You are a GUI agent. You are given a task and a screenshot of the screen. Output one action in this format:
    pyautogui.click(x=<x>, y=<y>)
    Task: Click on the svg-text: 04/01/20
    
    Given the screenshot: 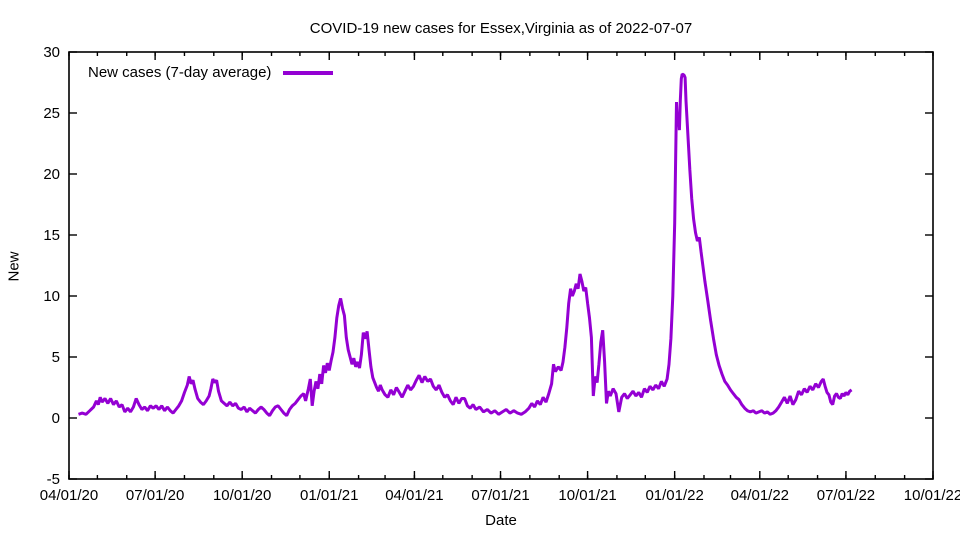 What is the action you would take?
    pyautogui.click(x=69, y=495)
    